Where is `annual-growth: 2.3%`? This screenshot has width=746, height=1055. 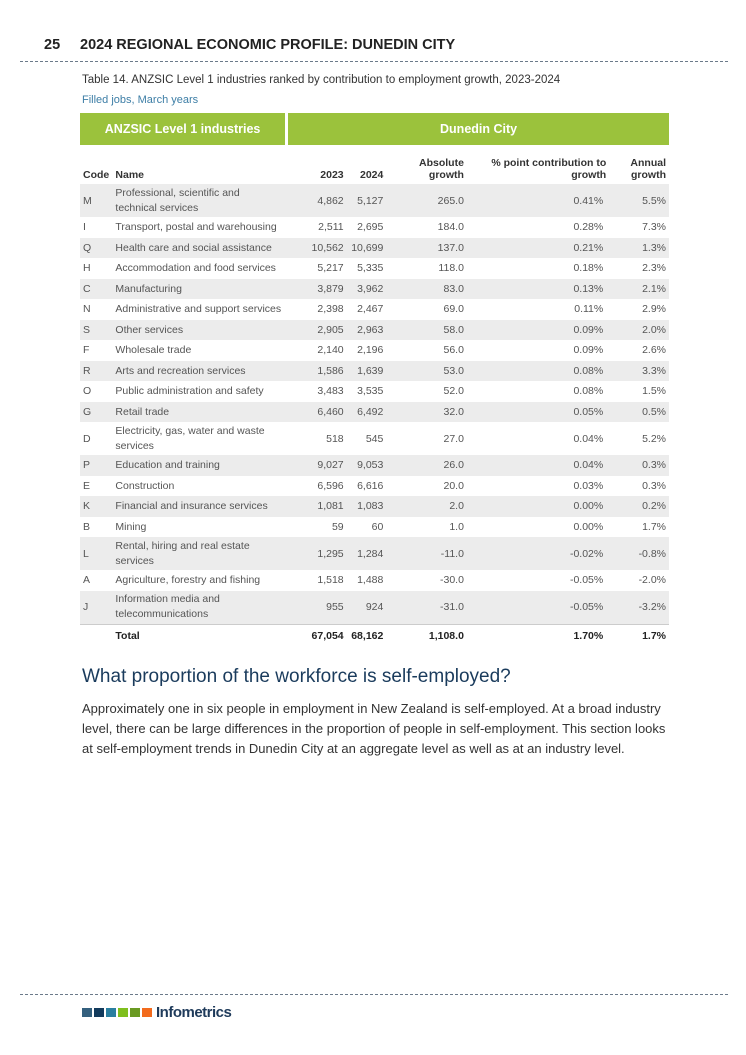 annual-growth: 2.3% is located at coordinates (654, 268).